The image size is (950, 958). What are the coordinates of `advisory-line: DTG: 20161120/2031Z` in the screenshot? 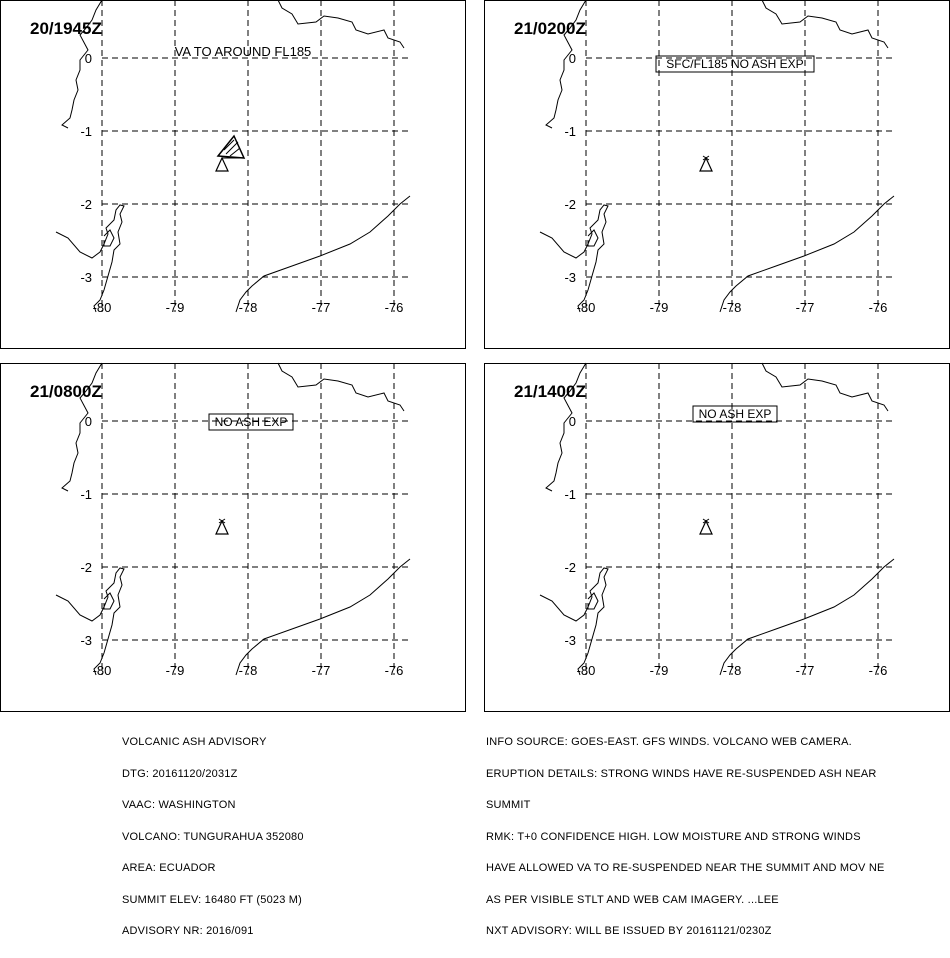 It's located at (180, 773).